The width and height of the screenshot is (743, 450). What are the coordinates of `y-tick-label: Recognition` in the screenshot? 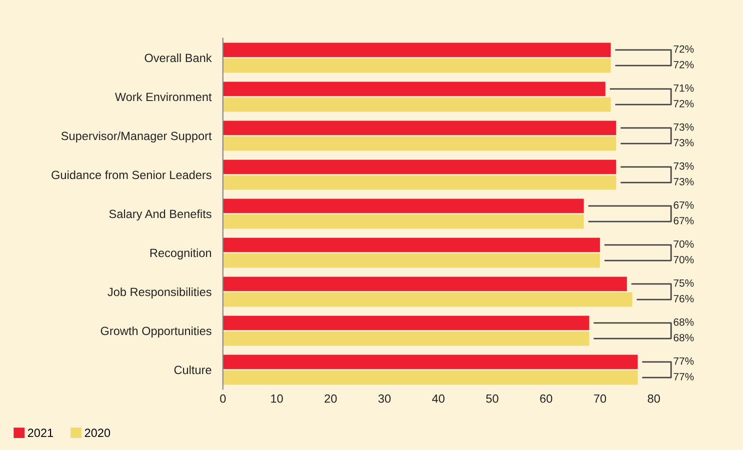 It's located at (181, 254).